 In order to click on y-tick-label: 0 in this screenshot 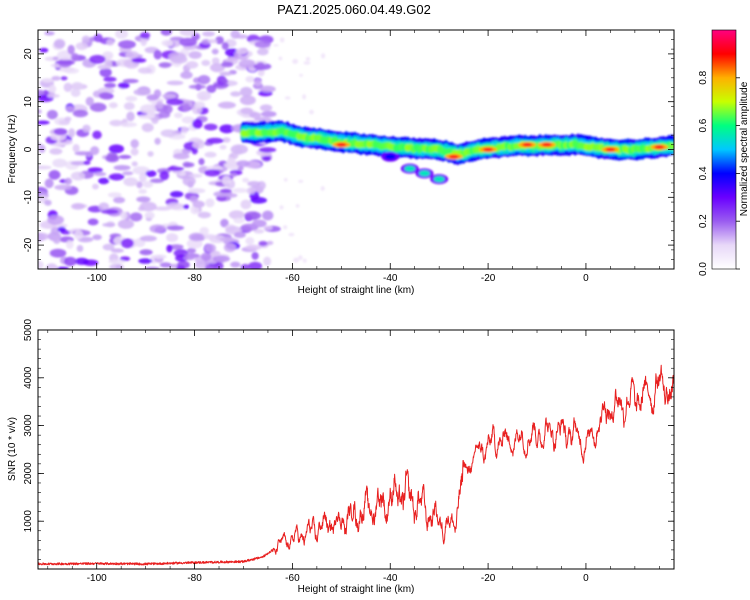, I will do `click(28, 149)`.